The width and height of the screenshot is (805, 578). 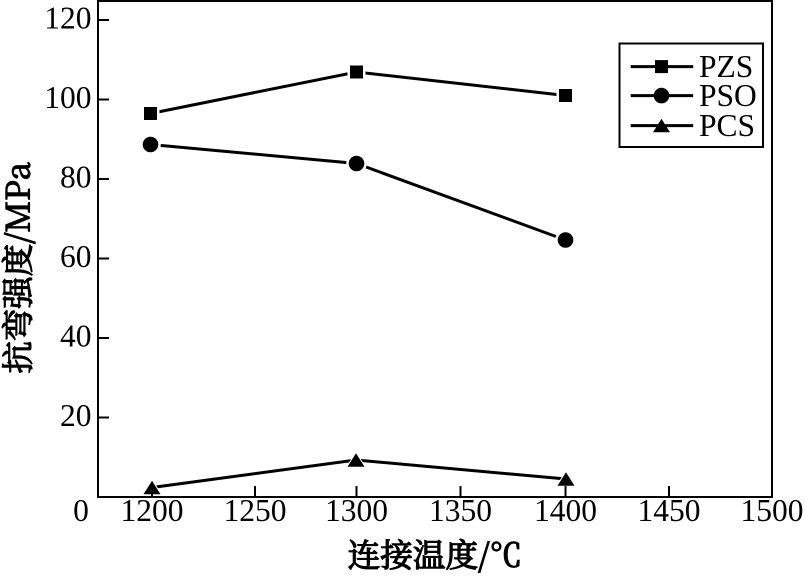 I want to click on svg-text: 80, so click(x=76, y=177).